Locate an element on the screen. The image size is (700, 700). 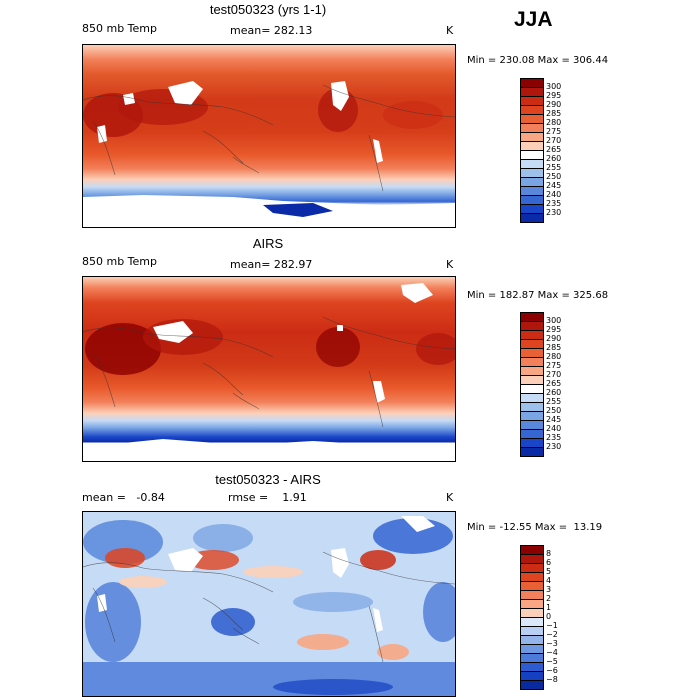
panel-minmax-label: Min = 182.87 Max = 325.68 is located at coordinates (538, 295).